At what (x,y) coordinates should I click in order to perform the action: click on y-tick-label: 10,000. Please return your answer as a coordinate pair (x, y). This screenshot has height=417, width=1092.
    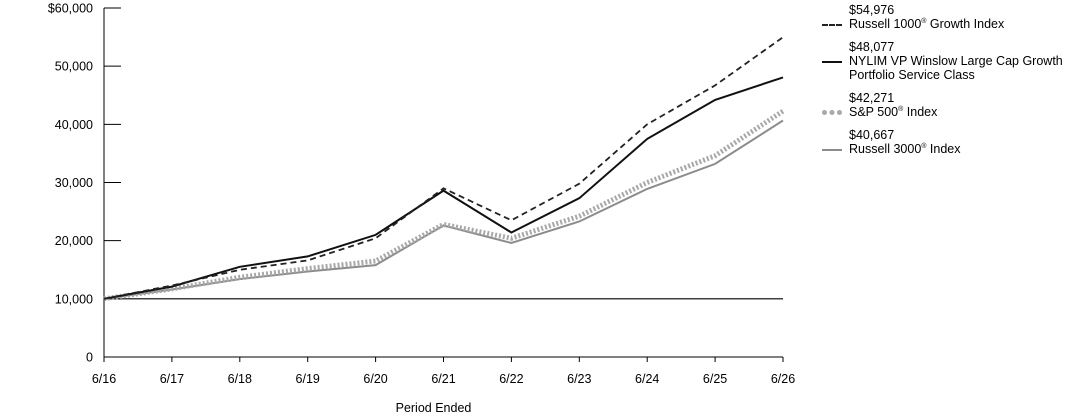
    Looking at the image, I should click on (74, 299).